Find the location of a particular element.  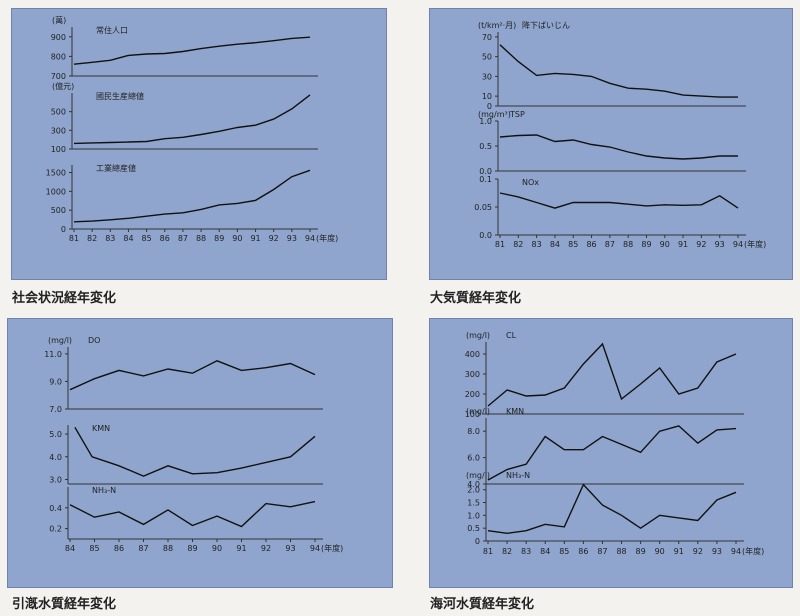

sea-xtick-label-8: 89 is located at coordinates (641, 551).